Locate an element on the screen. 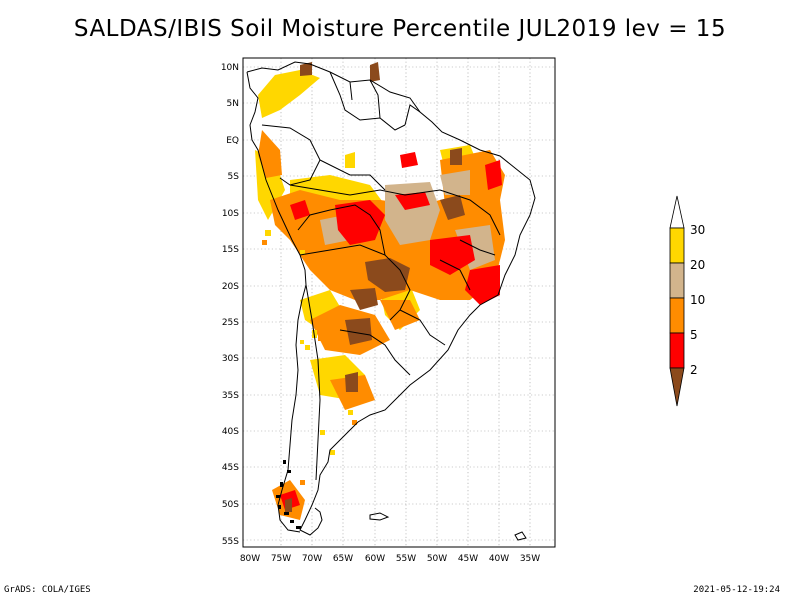 The image size is (800, 600). colorbar-top-triangle is located at coordinates (677, 212).